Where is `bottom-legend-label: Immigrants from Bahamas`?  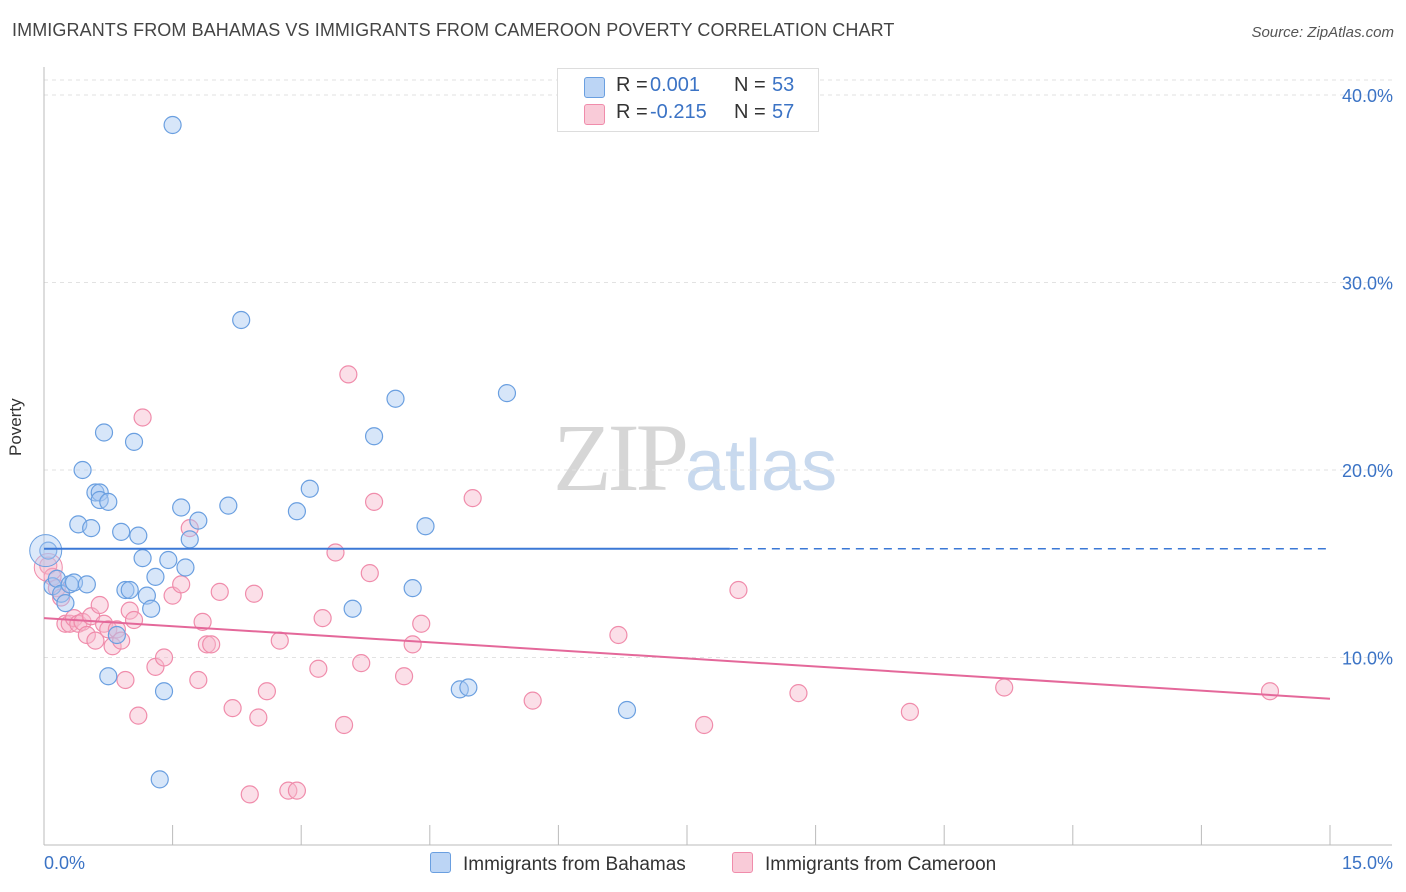
bottom-legend-label: Immigrants from Bahamas is located at coordinates (574, 864).